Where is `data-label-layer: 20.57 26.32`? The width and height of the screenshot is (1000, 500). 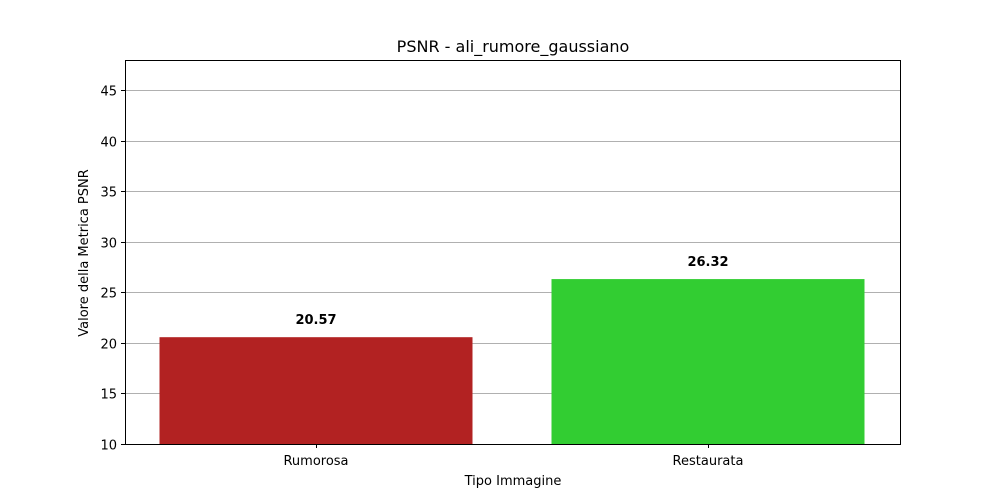 data-label-layer: 20.57 26.32 is located at coordinates (511, 291).